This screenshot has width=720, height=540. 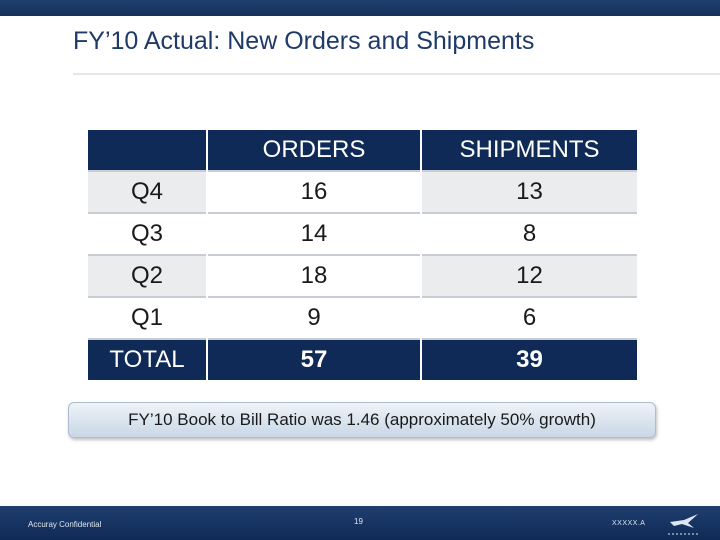 I want to click on top-bar, so click(x=360, y=8).